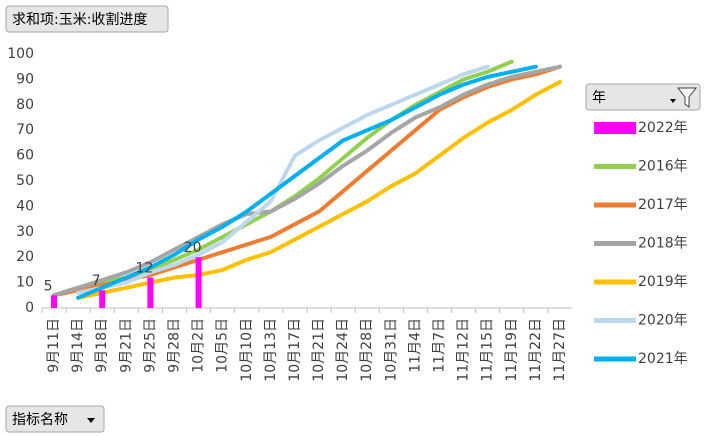 The width and height of the screenshot is (705, 436). What do you see at coordinates (25, 105) in the screenshot?
I see `y-tick-label: 80` at bounding box center [25, 105].